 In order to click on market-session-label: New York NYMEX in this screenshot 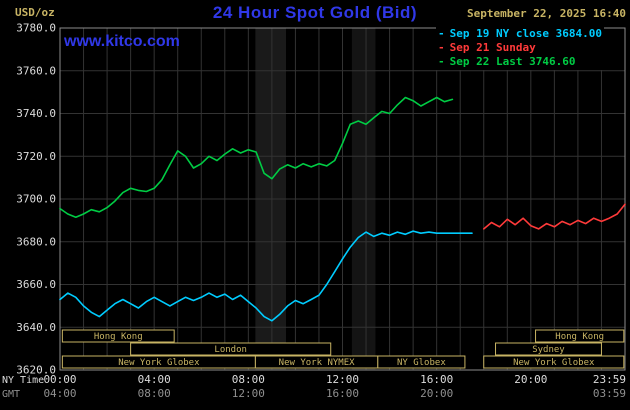, I will do `click(317, 363)`.